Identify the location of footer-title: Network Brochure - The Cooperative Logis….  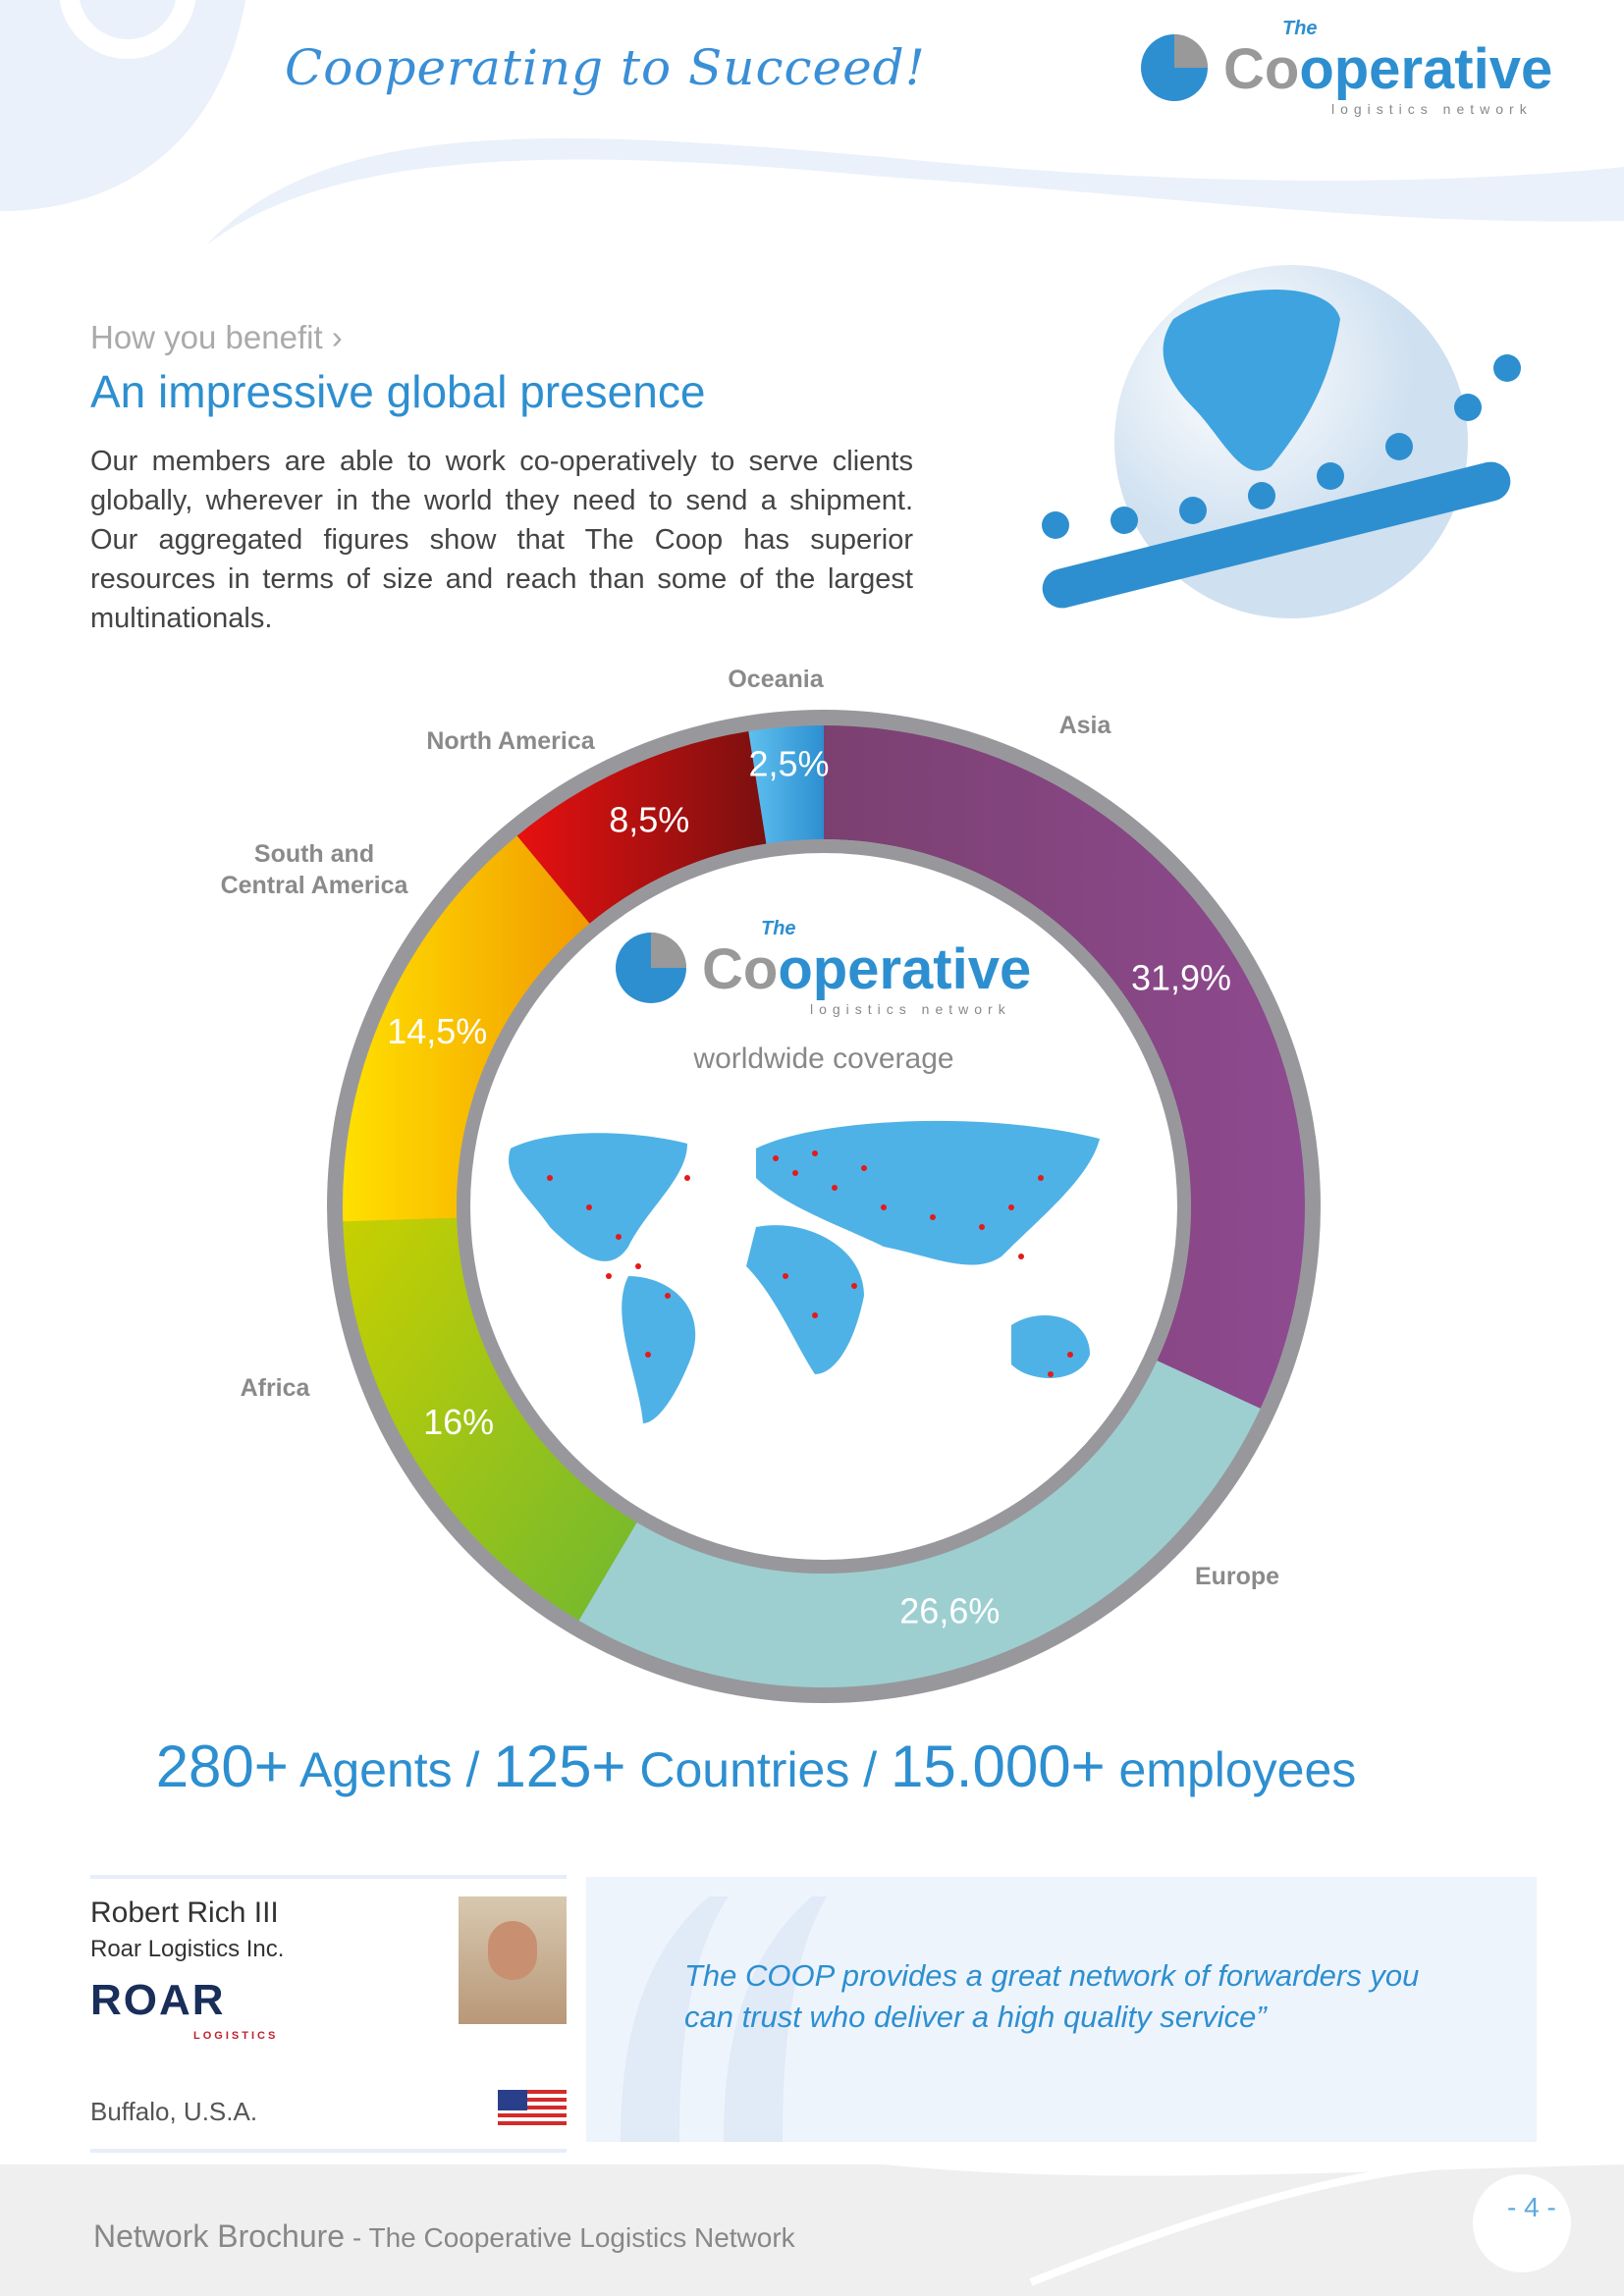
(444, 2236).